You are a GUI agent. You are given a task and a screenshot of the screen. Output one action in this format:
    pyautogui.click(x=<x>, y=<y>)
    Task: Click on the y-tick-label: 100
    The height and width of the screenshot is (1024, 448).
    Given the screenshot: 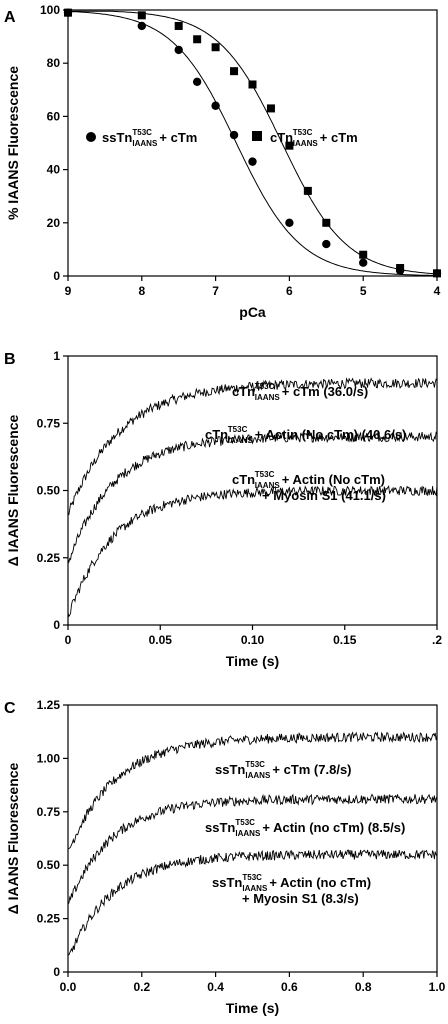 What is the action you would take?
    pyautogui.click(x=50, y=10)
    